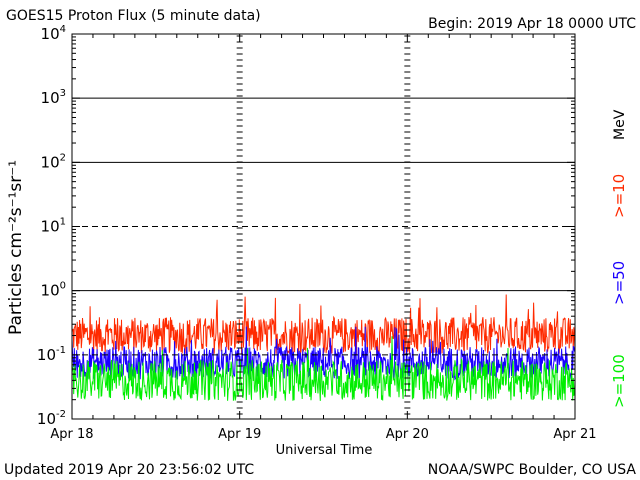  Describe the element at coordinates (323, 434) in the screenshot. I see `x-tick-labels: Apr 18 Apr 19 Apr 20 Apr 21` at that location.